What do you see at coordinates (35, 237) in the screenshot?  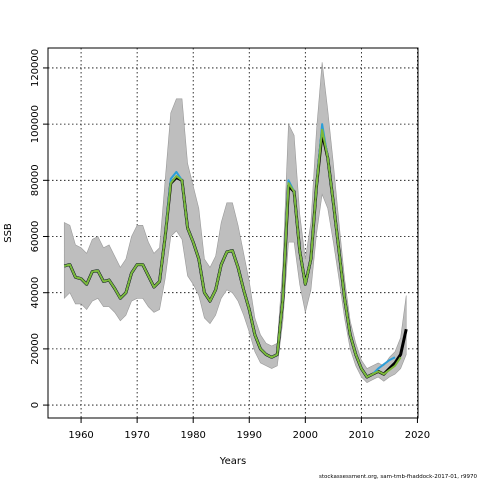 I see `y-tick-label: 60000` at bounding box center [35, 237].